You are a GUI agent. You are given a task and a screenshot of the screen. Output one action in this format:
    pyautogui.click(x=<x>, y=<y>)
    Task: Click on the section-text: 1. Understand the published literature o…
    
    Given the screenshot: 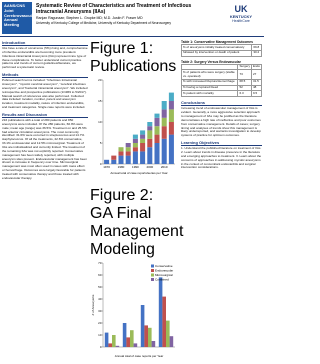 What is the action you would take?
    pyautogui.click(x=221, y=158)
    